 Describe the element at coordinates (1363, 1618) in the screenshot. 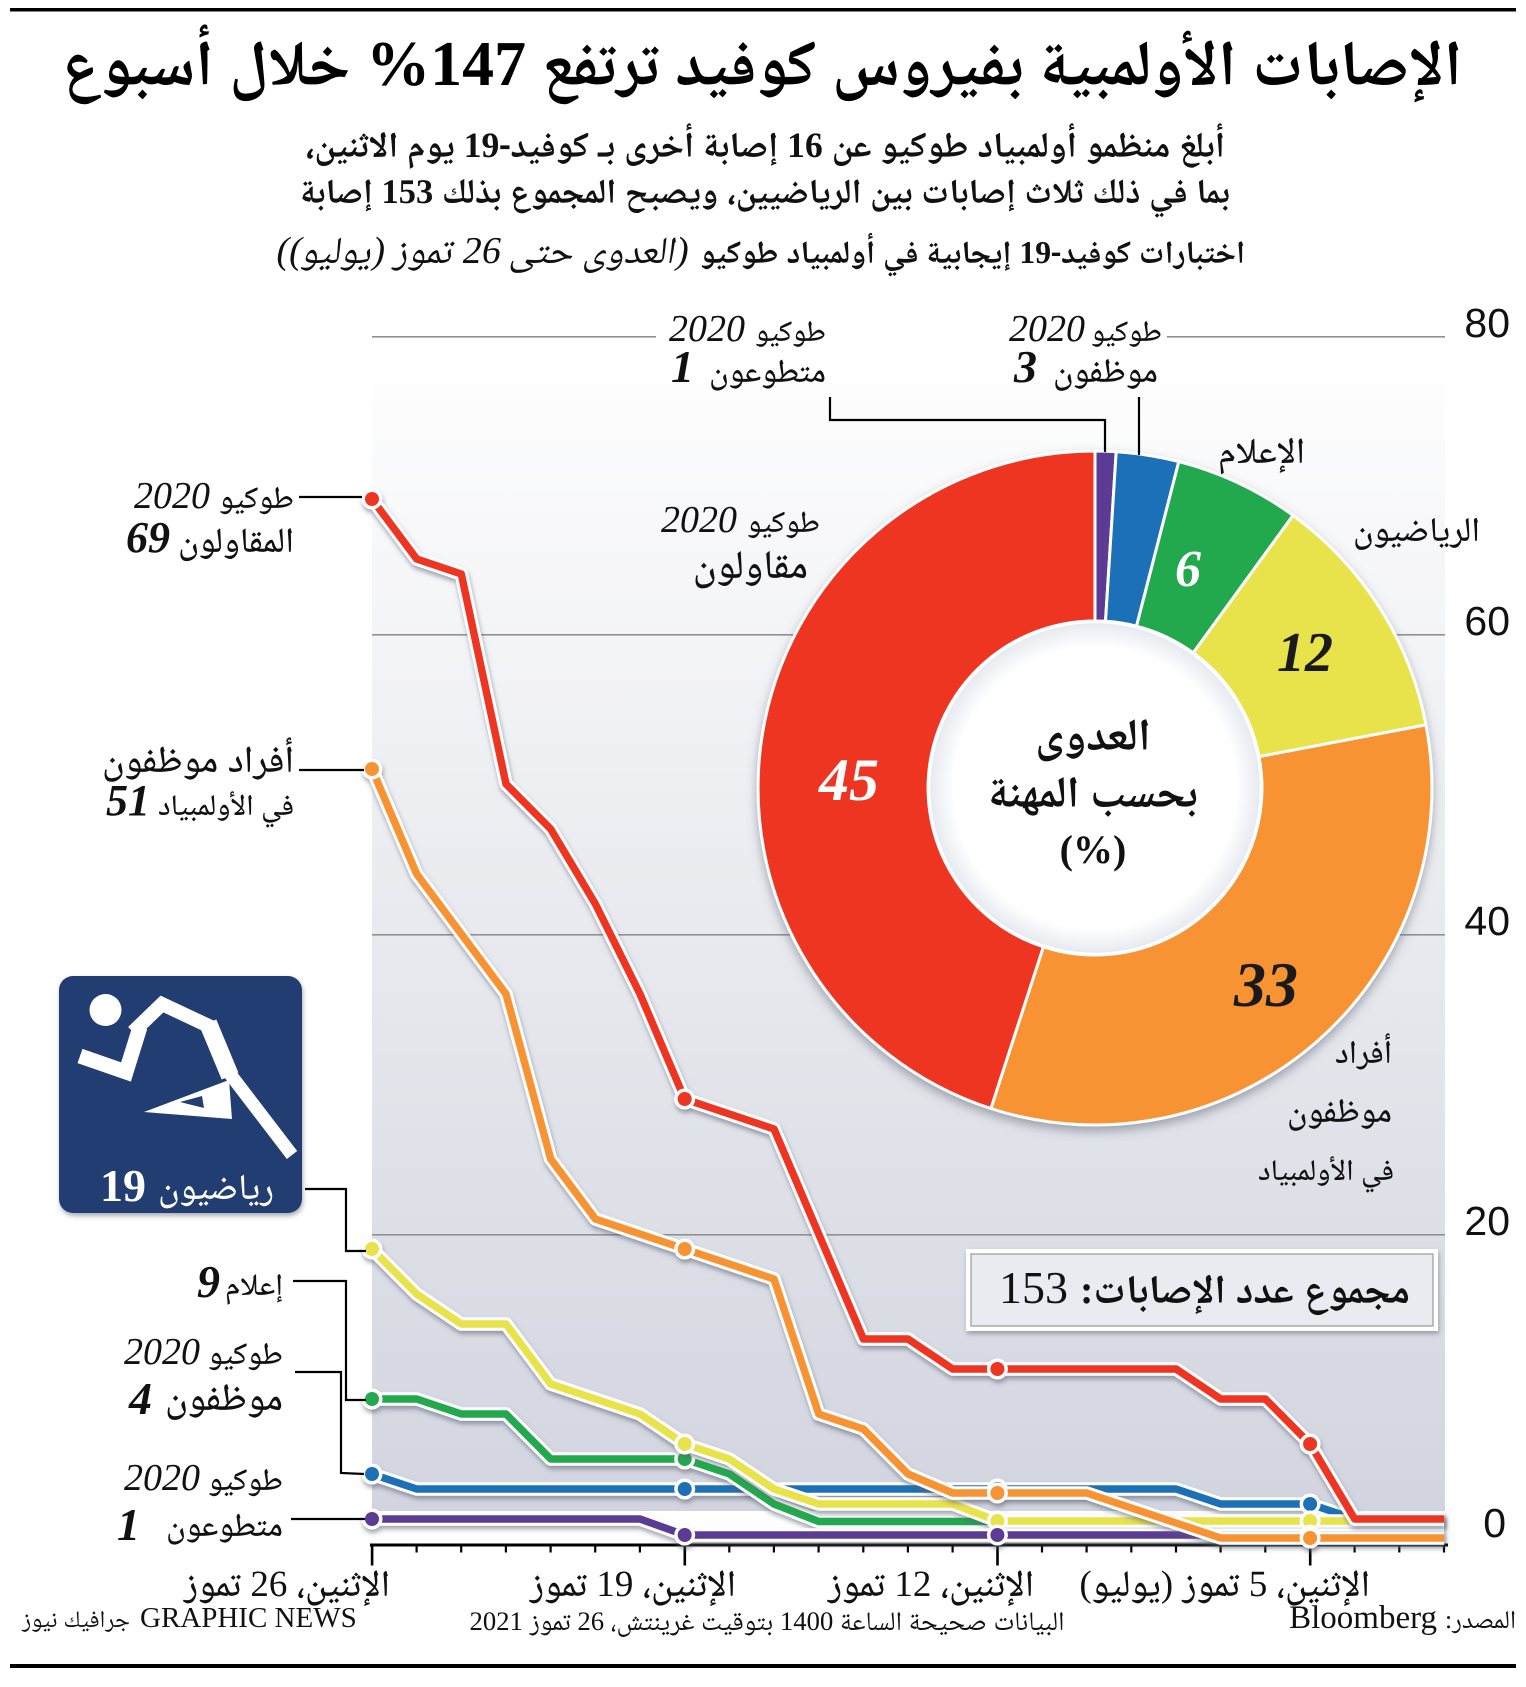

I see `svg-text: Bloomberg` at that location.